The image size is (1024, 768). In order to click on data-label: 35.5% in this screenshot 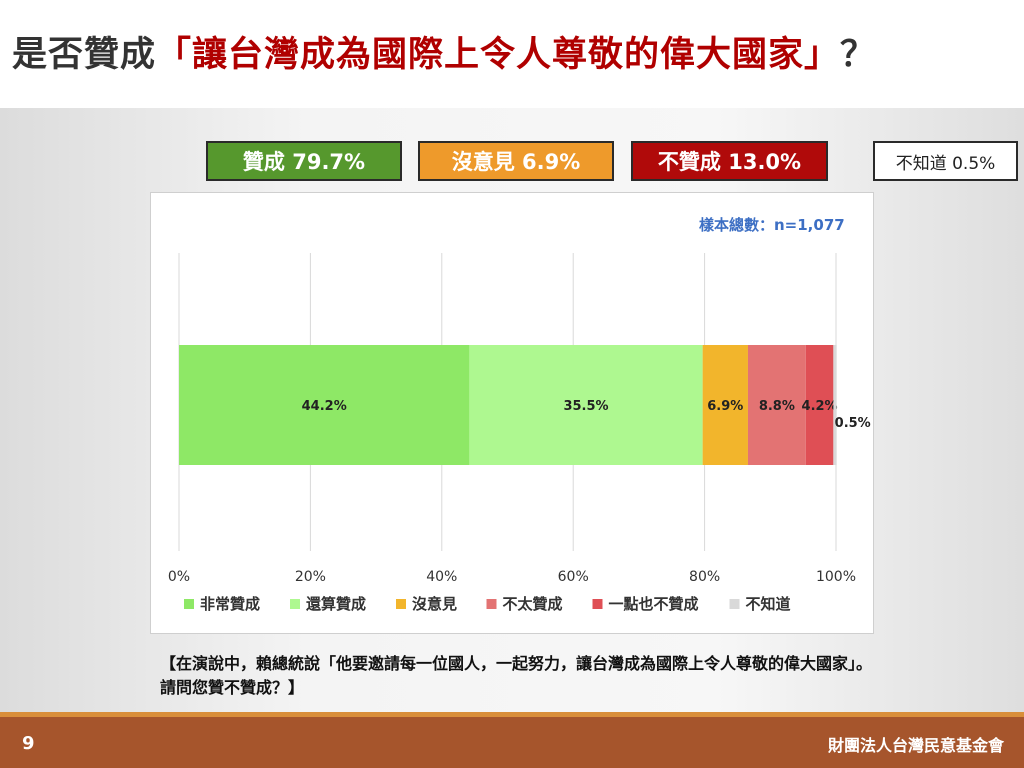, I will do `click(585, 406)`.